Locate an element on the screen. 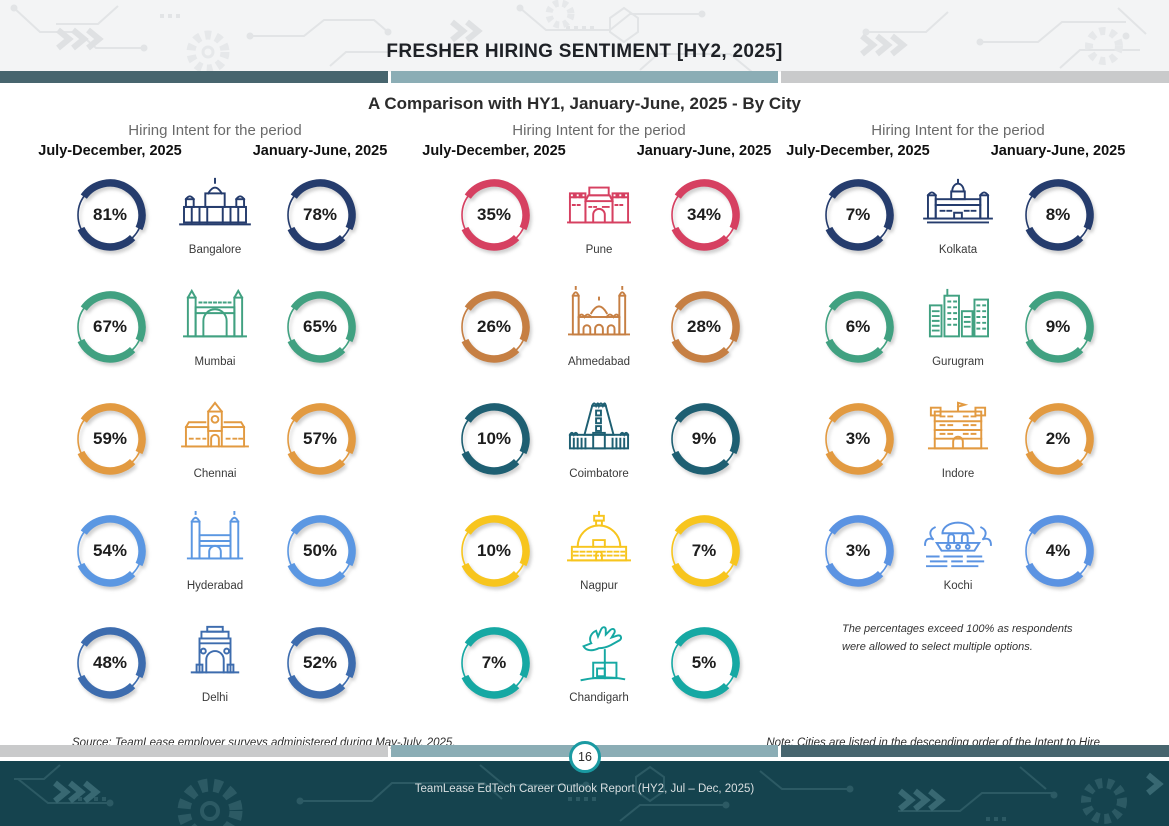  hy1-percent-cell: 5% is located at coordinates (704, 663).